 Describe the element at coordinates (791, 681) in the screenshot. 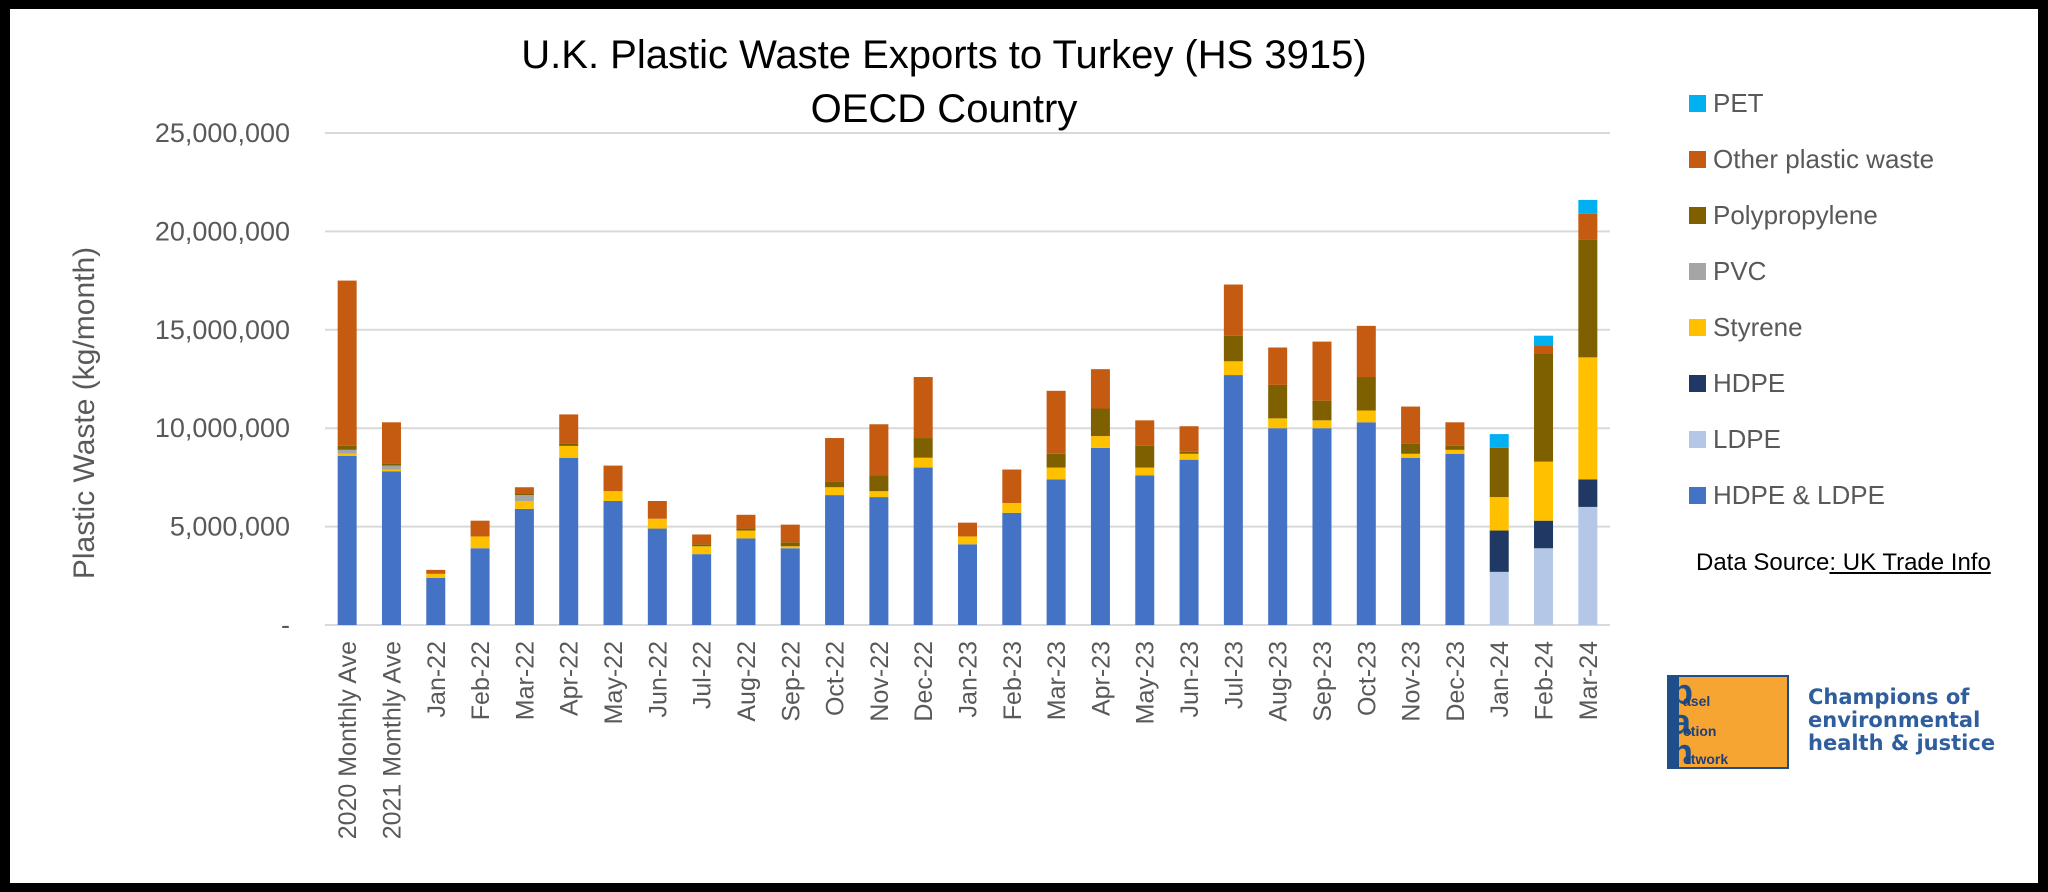

I see `x-tick-label: Sep-22` at that location.